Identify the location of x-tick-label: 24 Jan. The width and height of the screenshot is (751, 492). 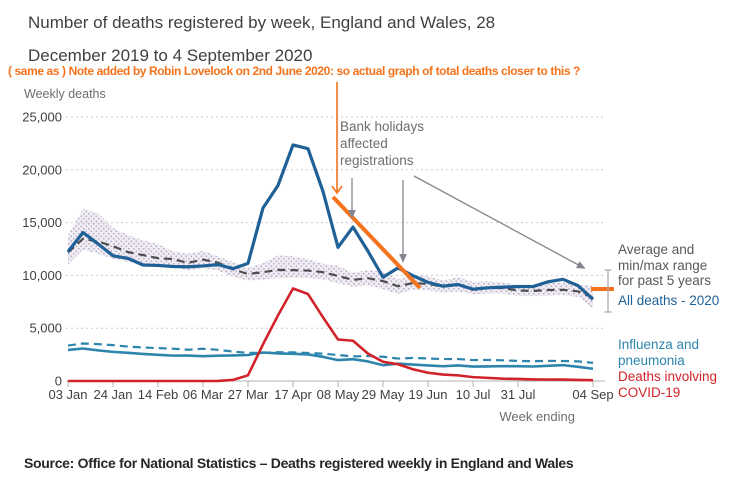
(112, 394).